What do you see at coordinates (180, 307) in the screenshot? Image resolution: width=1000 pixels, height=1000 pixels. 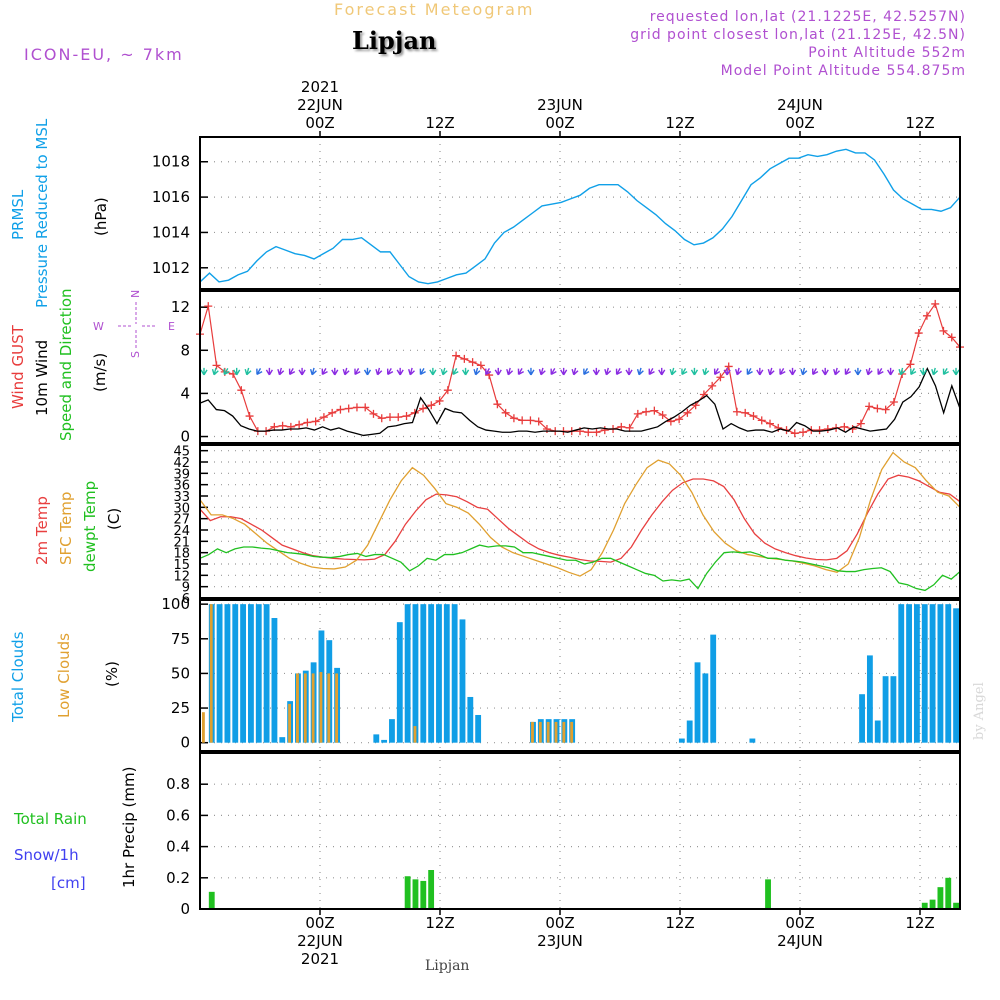 I see `wind-ytick-label: 12` at bounding box center [180, 307].